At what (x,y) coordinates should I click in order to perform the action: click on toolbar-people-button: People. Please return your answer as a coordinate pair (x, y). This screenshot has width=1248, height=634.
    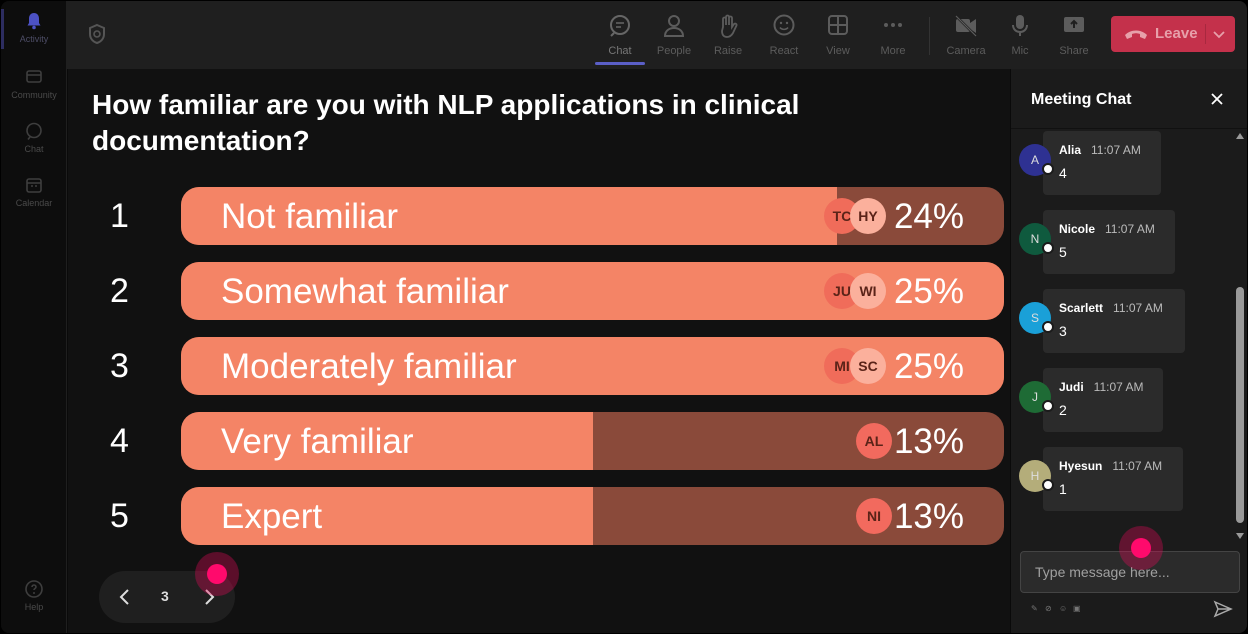
    Looking at the image, I should click on (674, 36).